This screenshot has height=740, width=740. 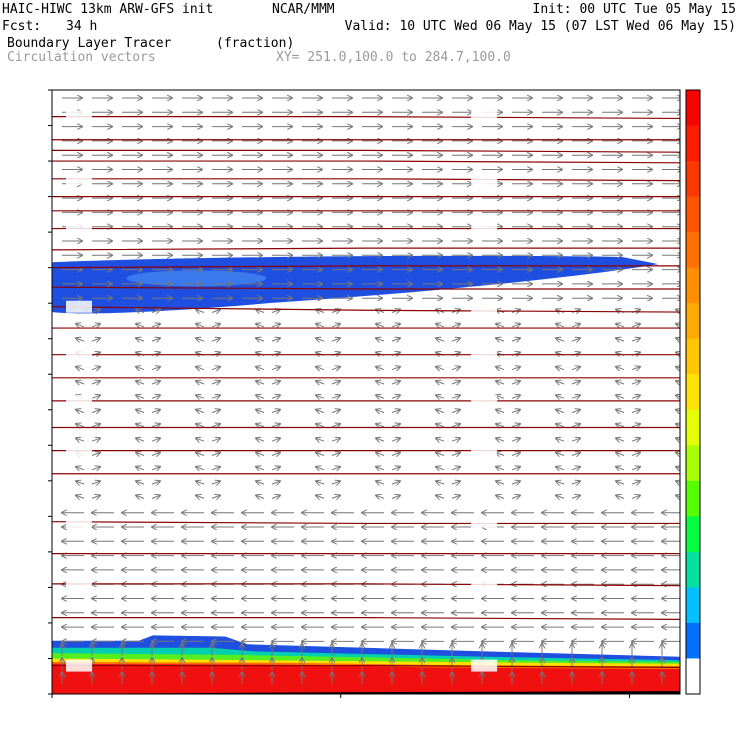 I want to click on chart-title: HAIC-HIWC 13km ARW-GFS init, so click(x=108, y=9).